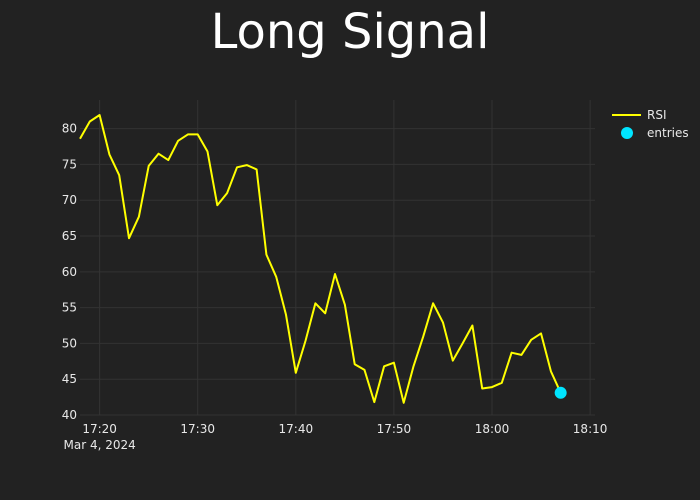 Image resolution: width=700 pixels, height=500 pixels. What do you see at coordinates (69, 236) in the screenshot?
I see `y-tick-label: 65` at bounding box center [69, 236].